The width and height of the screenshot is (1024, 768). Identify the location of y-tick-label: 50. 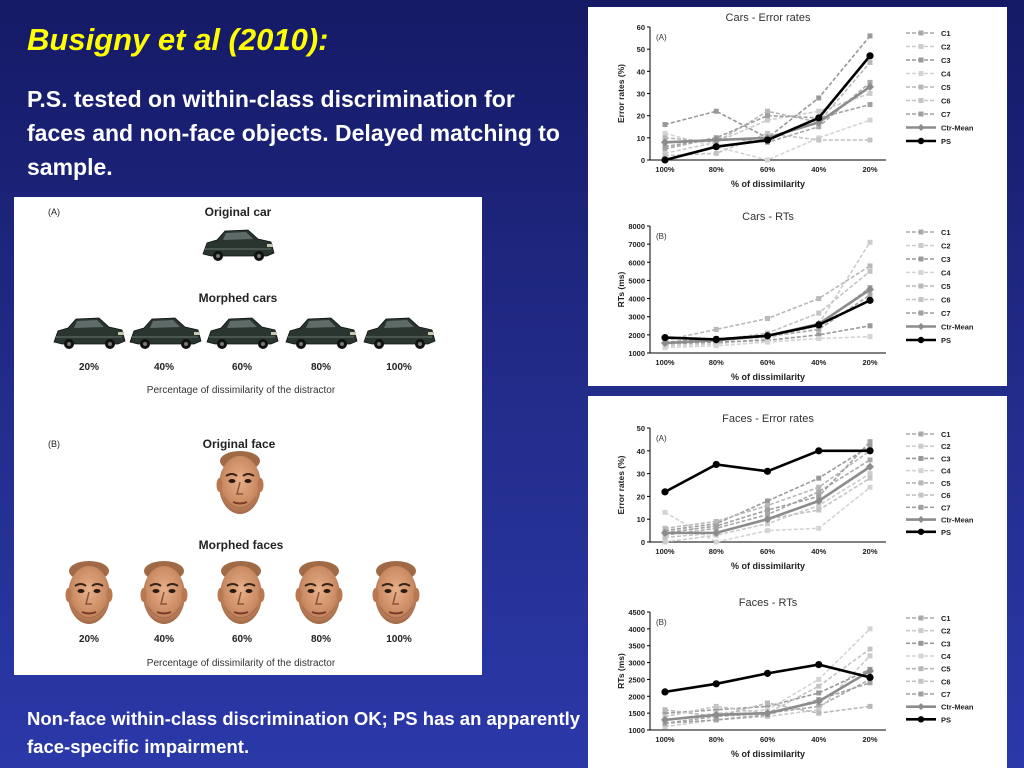
(641, 49).